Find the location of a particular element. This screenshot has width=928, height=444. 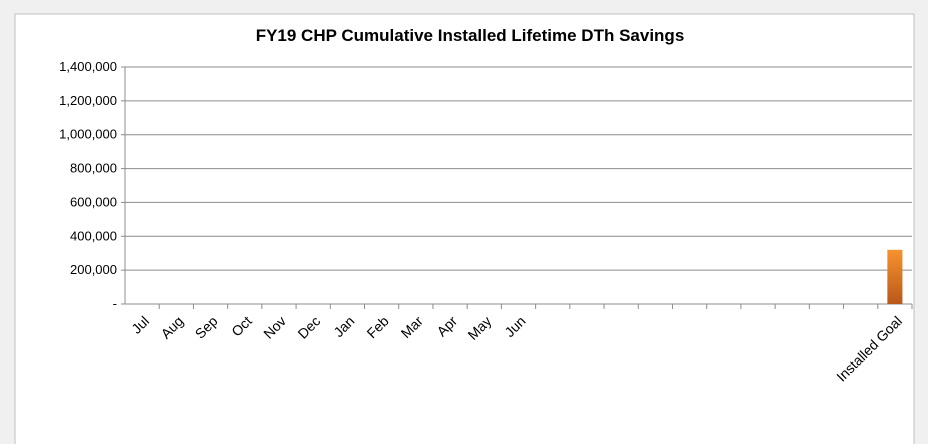

y-tick-label: 1,200,000 is located at coordinates (88, 100).